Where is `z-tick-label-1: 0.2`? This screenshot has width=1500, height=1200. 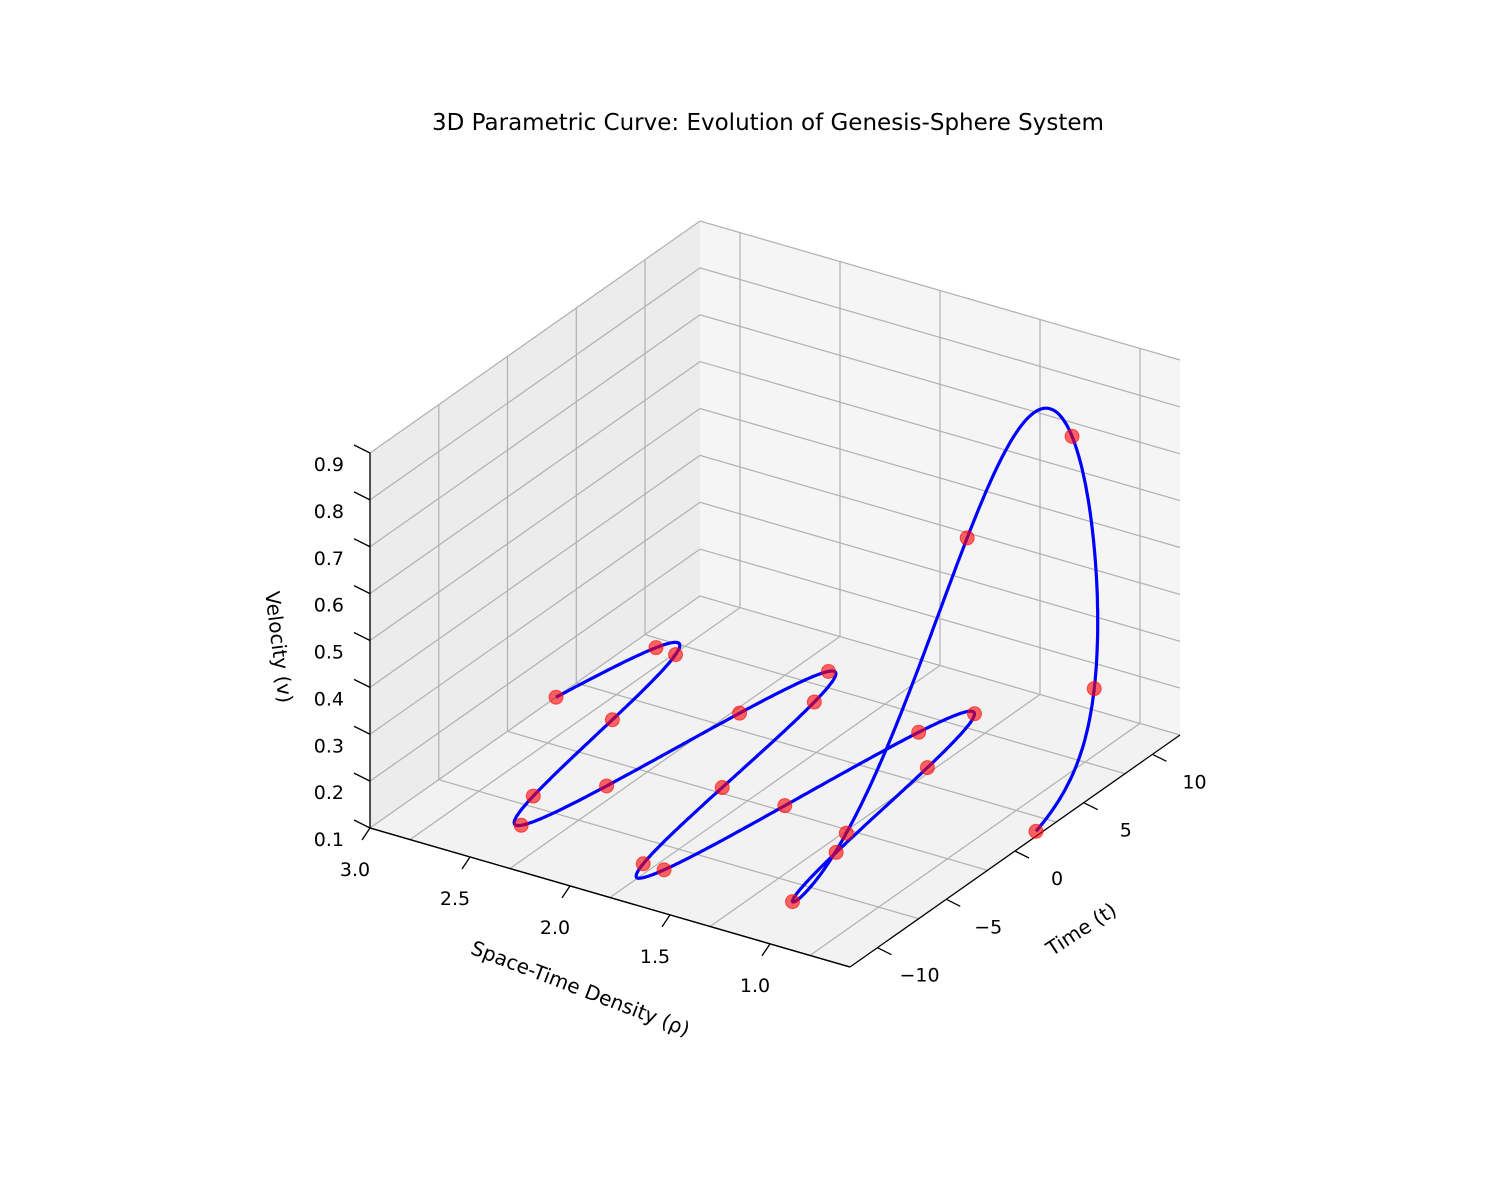
z-tick-label-1: 0.2 is located at coordinates (329, 793).